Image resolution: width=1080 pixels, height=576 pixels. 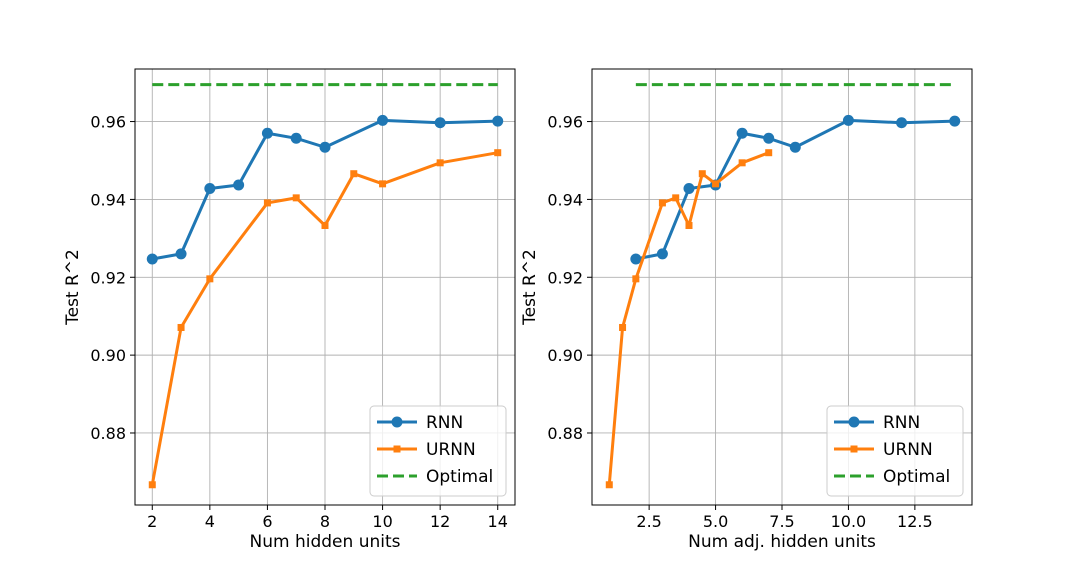 What do you see at coordinates (267, 521) in the screenshot?
I see `left-xtick-label: 6` at bounding box center [267, 521].